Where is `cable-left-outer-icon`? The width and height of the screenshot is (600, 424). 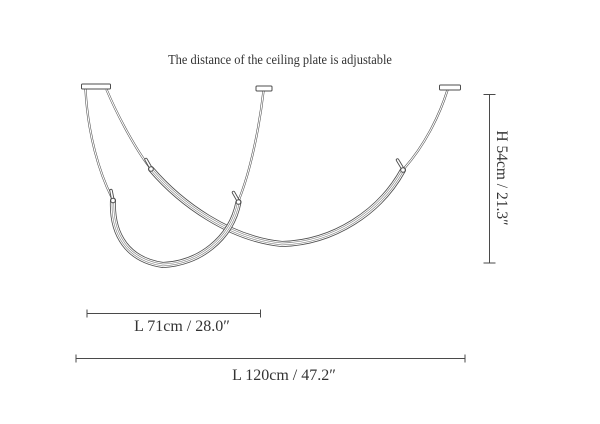 cable-left-outer-icon is located at coordinates (98, 144).